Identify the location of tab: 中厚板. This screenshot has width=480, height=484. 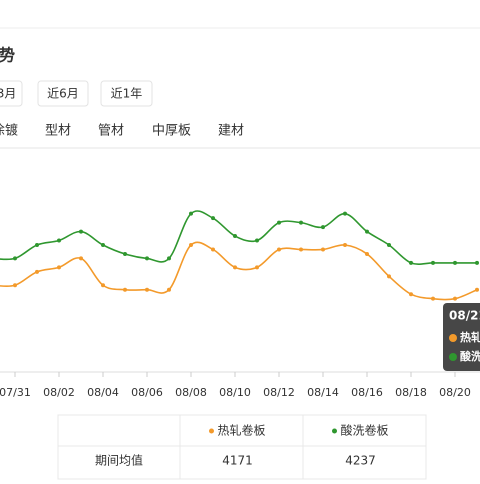
(171, 131).